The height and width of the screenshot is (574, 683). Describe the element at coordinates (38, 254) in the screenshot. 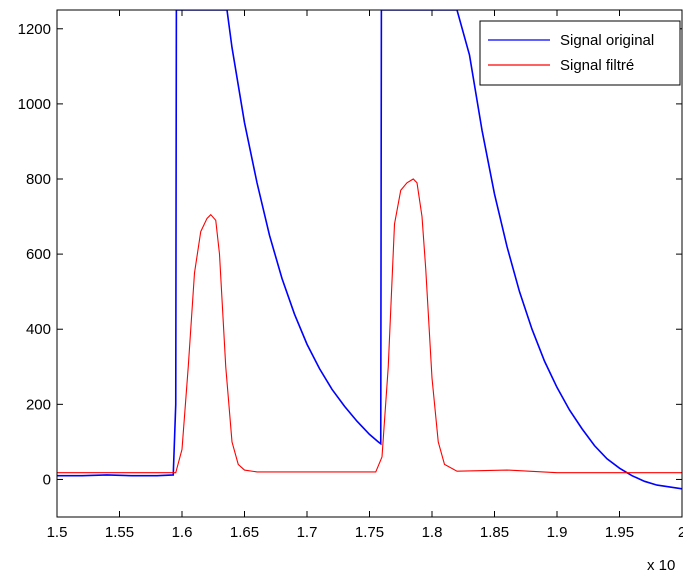

I see `y-tick-label: 600` at that location.